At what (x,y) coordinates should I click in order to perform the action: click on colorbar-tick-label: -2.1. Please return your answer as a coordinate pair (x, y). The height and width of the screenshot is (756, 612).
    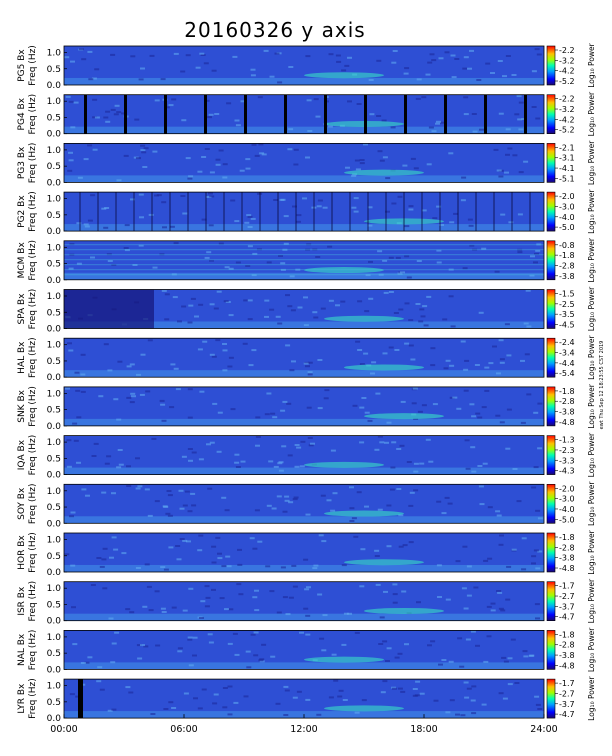
    Looking at the image, I should click on (567, 147).